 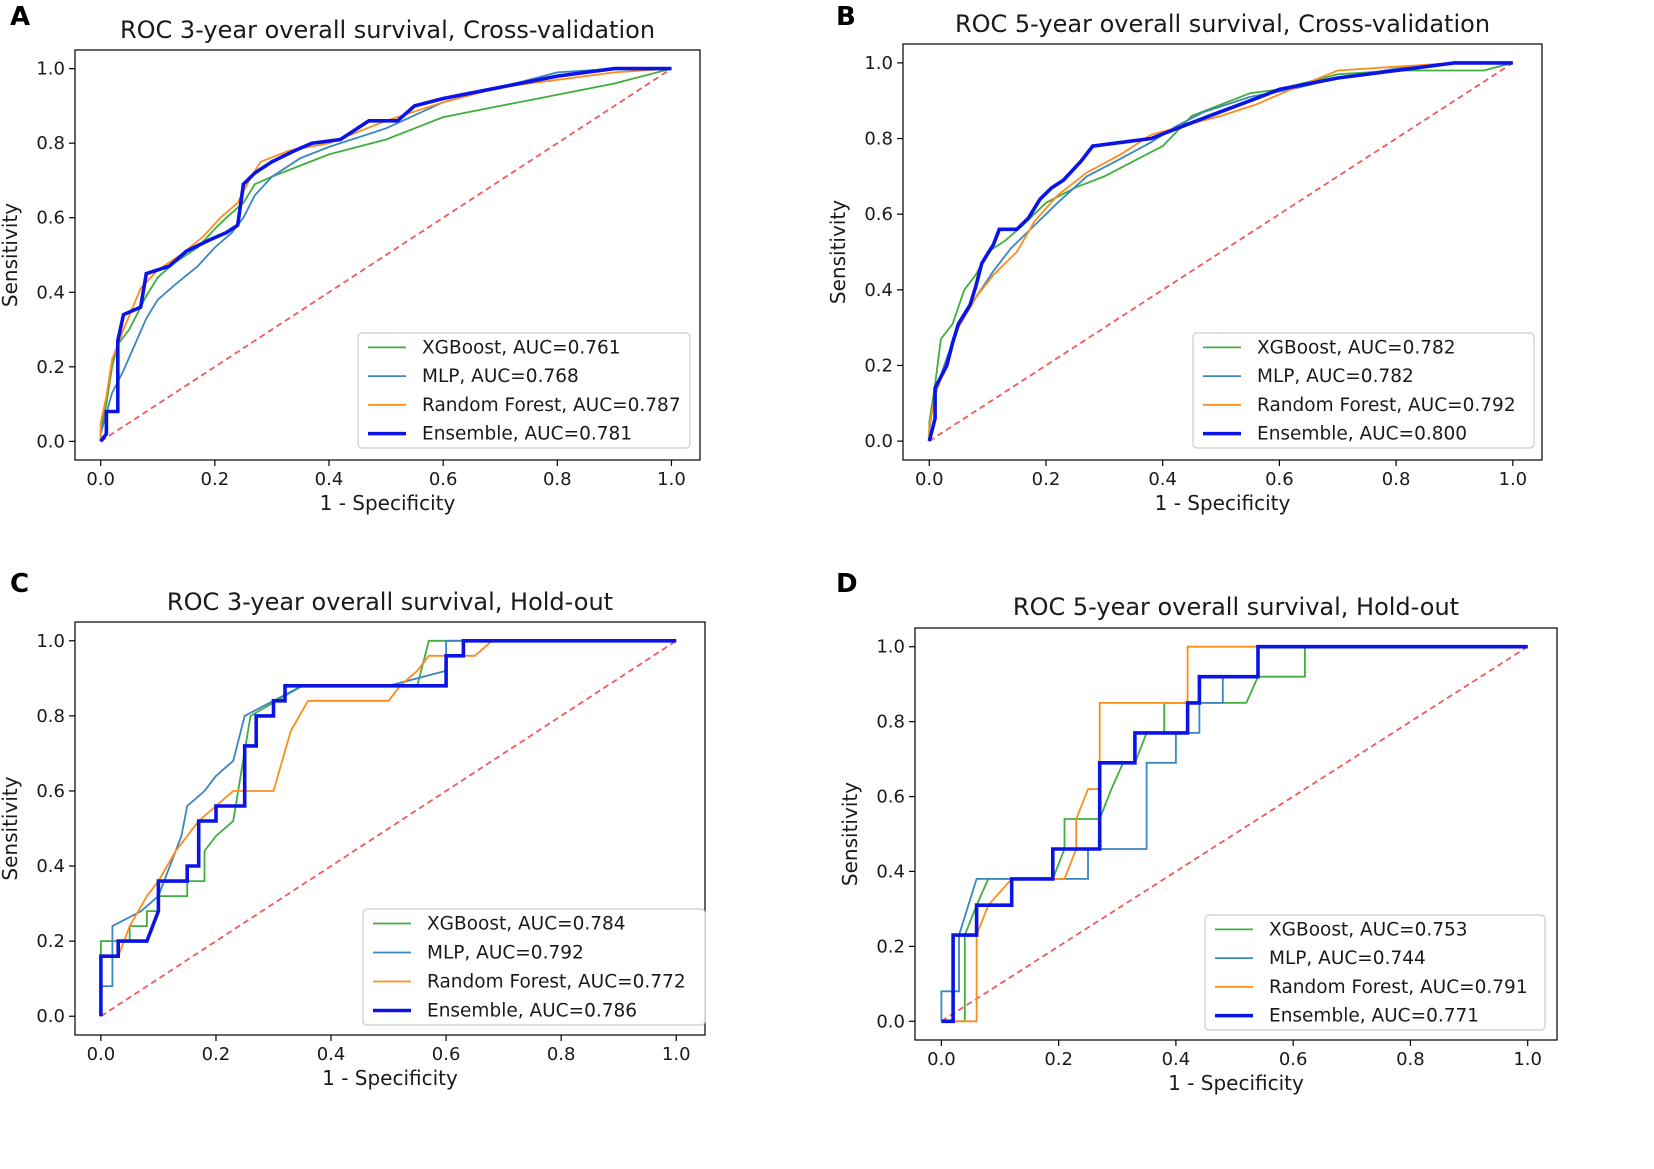 I want to click on legend-entry: XGBoost, AUC=0.753, so click(x=1368, y=929).